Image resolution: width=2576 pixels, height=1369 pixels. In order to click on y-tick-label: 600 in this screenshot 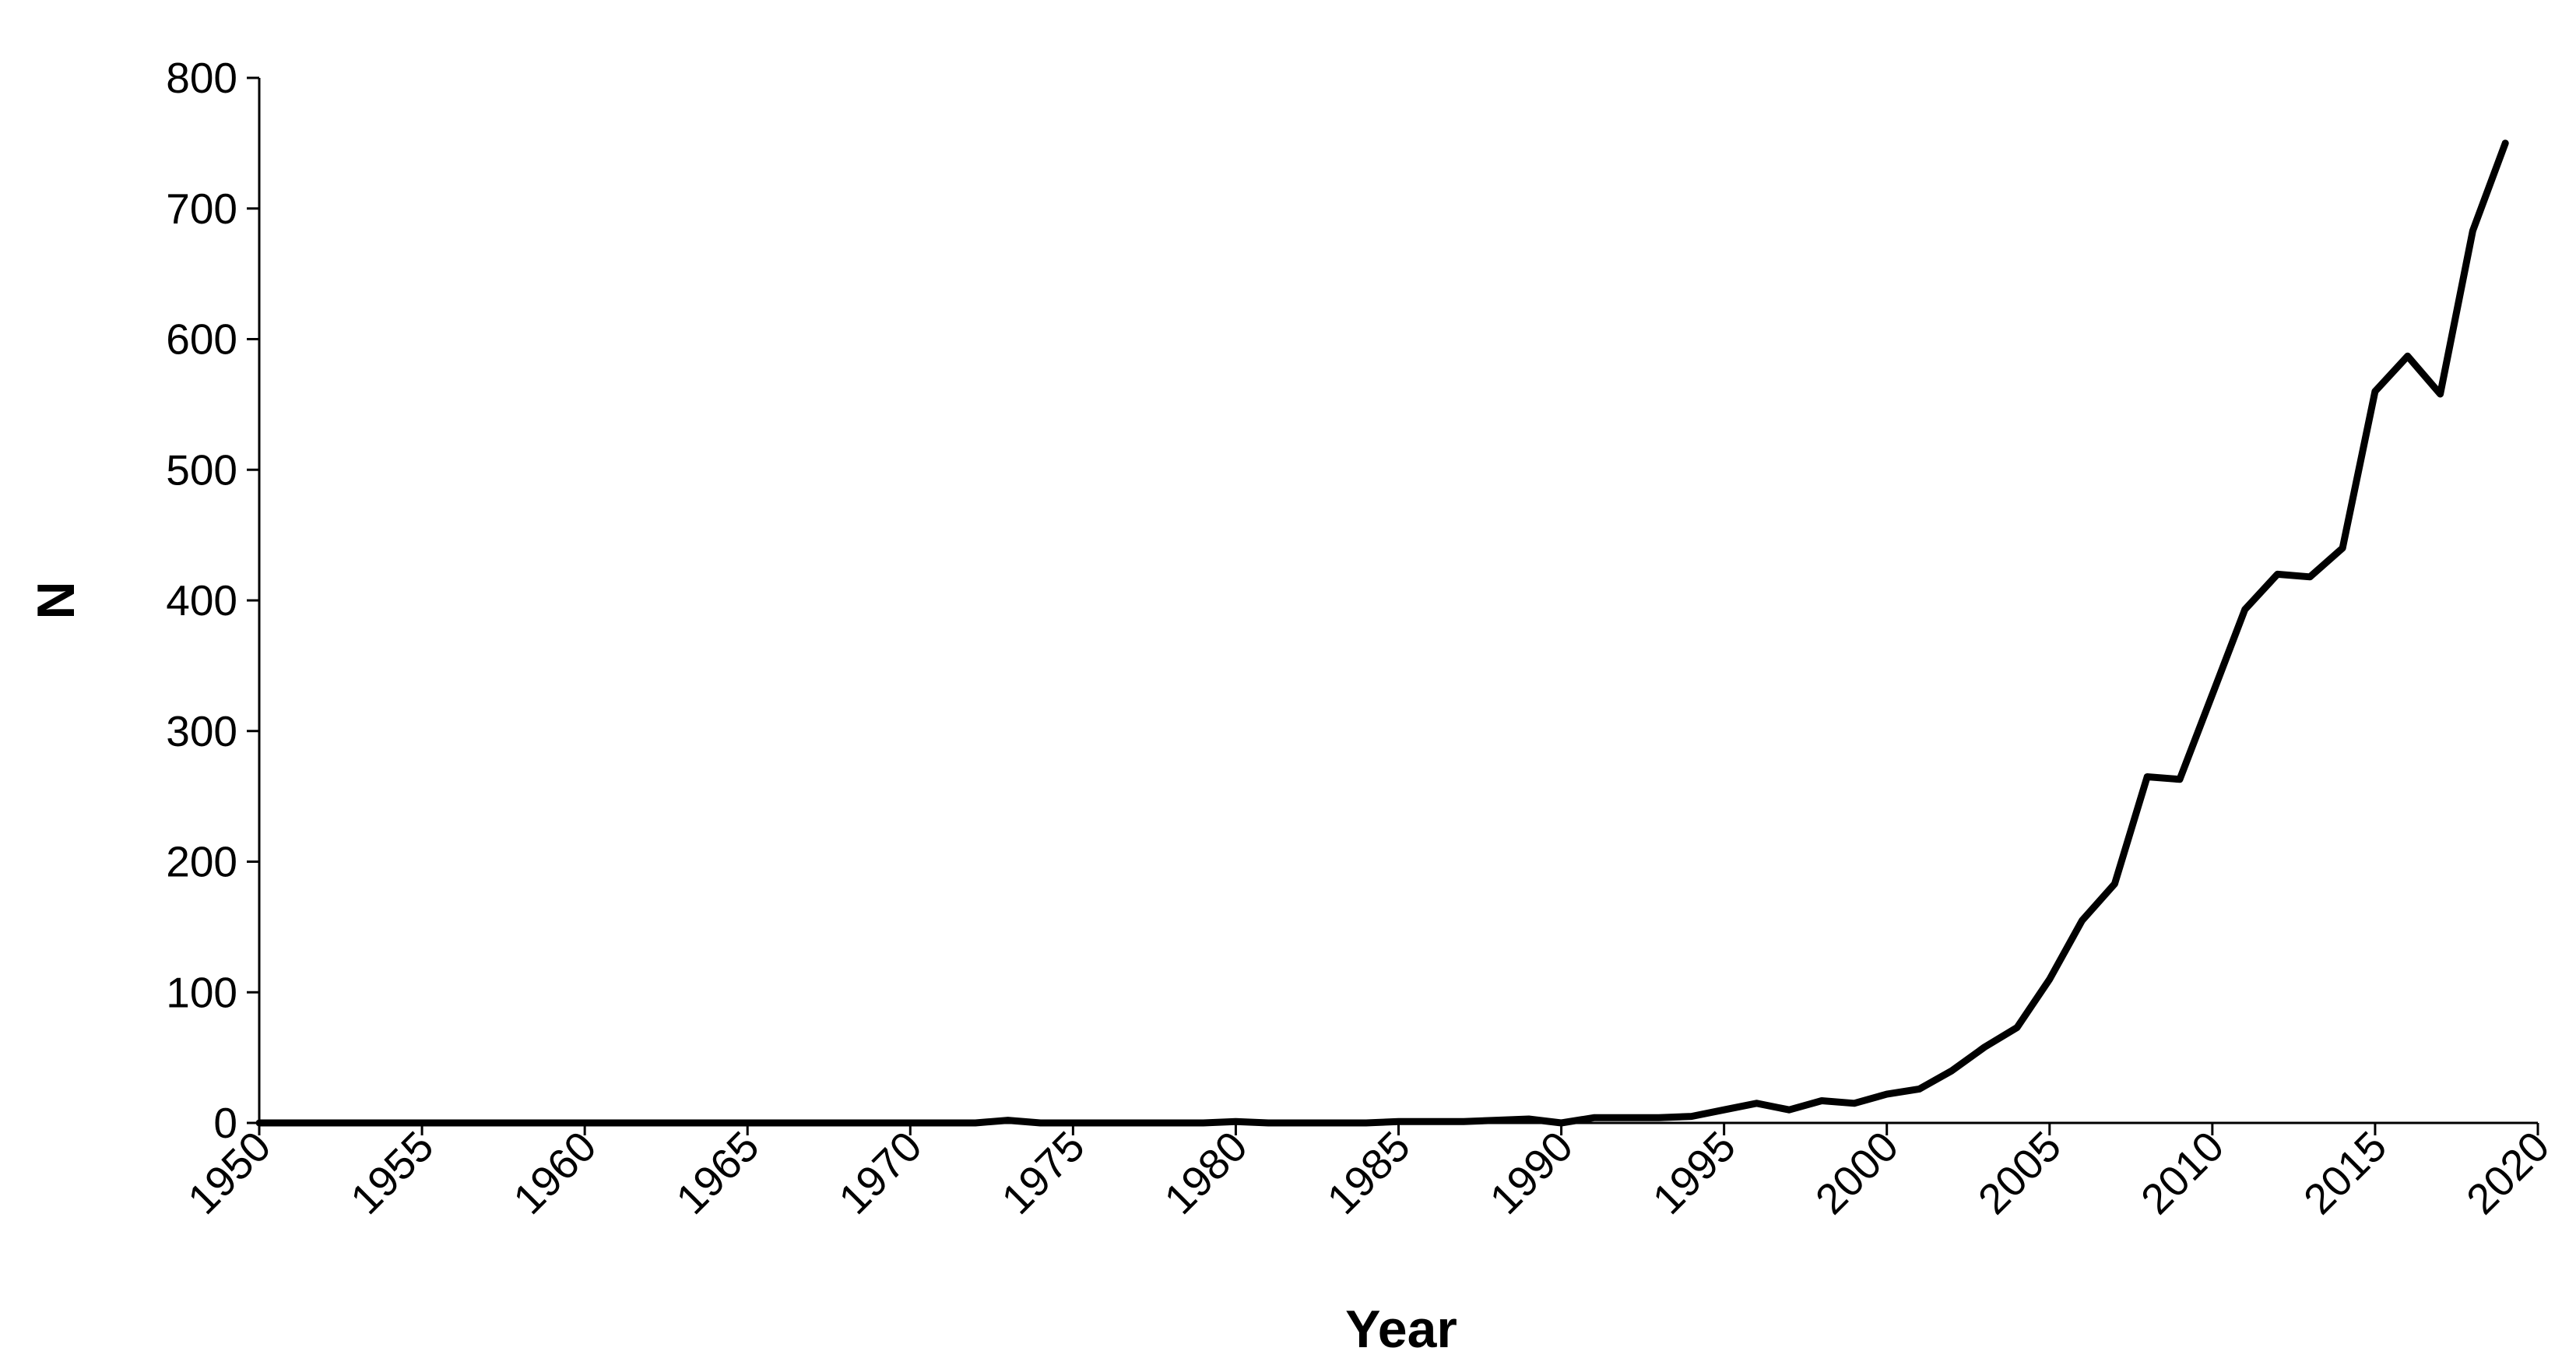, I will do `click(202, 339)`.